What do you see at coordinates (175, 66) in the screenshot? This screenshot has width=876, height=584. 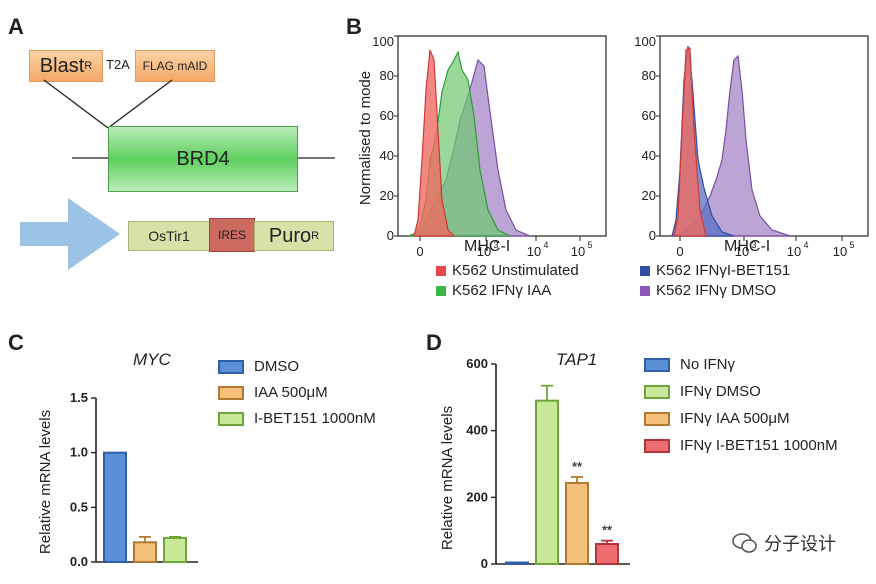 I see `flag-maid-box: FLAG mAID` at bounding box center [175, 66].